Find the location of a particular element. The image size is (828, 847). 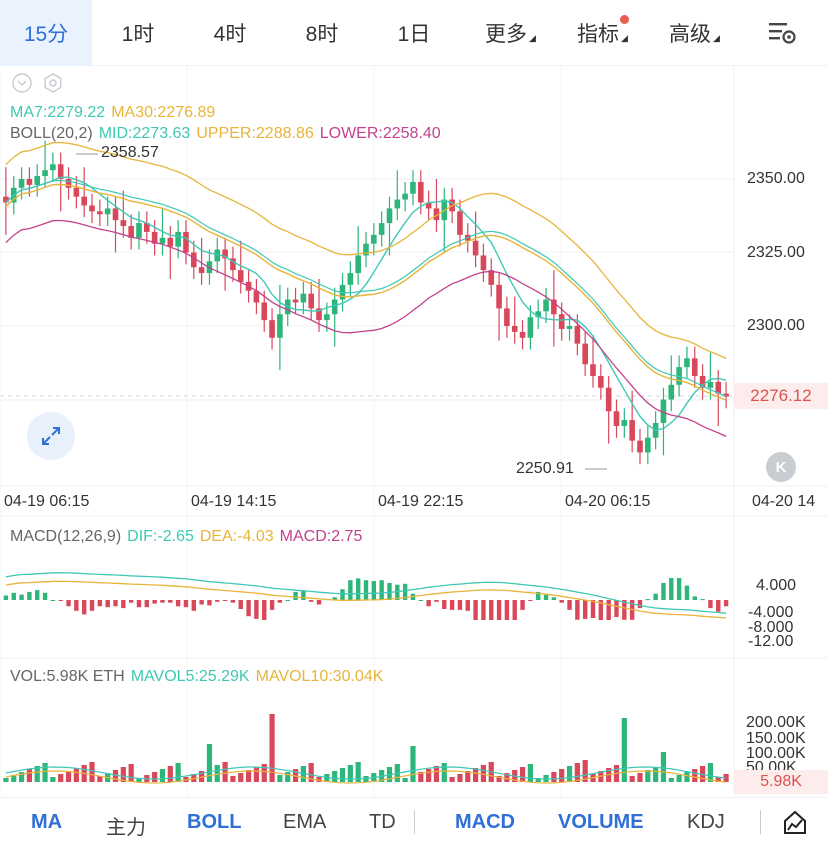

indicator-dropdown: 指标 ◢ is located at coordinates (598, 33).